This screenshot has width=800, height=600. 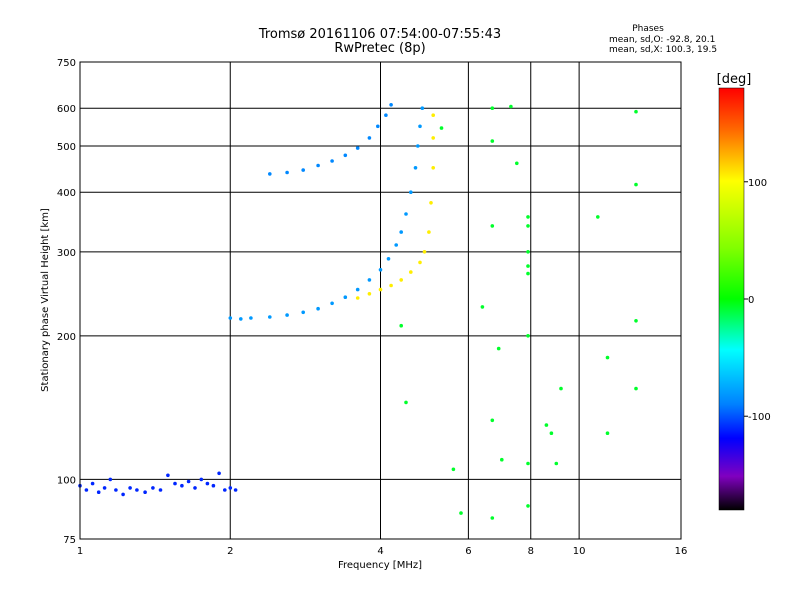 I want to click on y-tick-label: 750, so click(x=66, y=63).